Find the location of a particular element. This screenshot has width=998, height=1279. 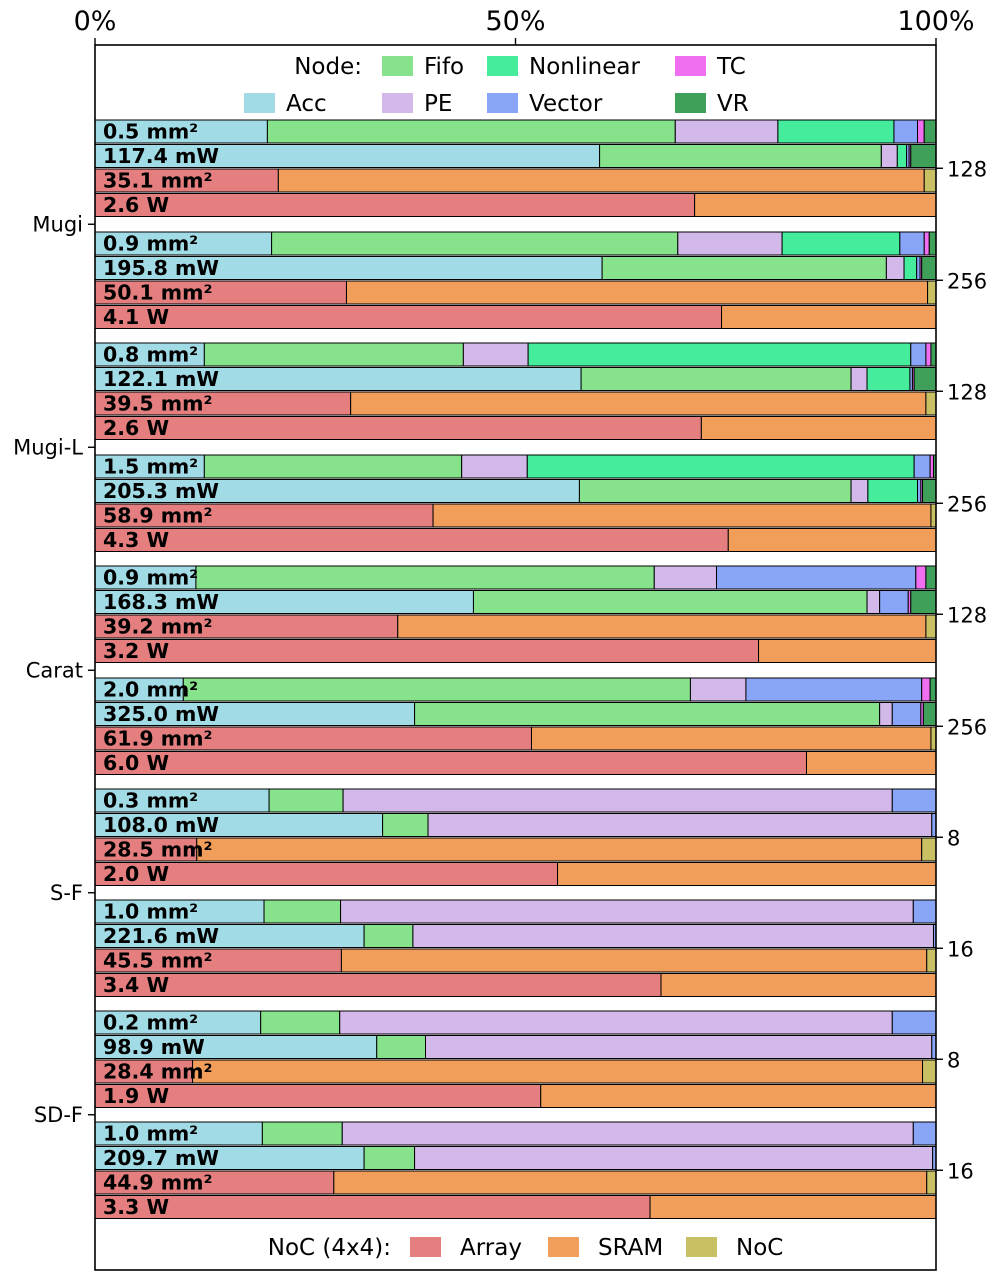

bar-value-label: 61.9 mm² is located at coordinates (157, 739).